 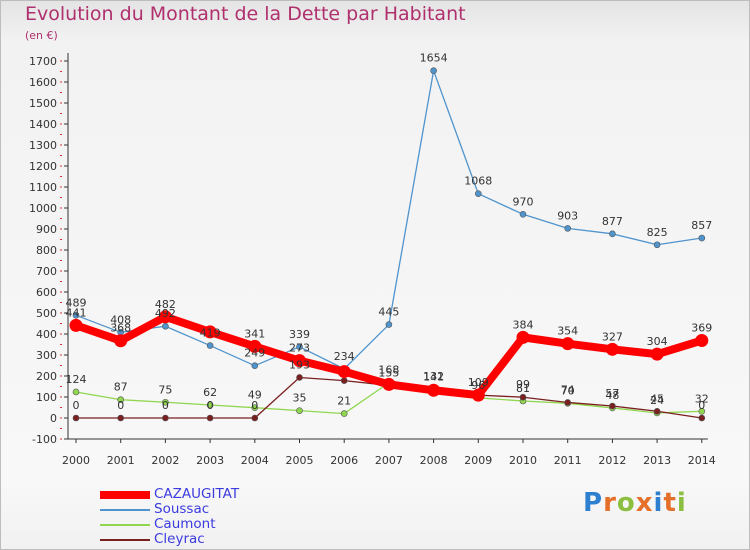 I want to click on logo-letter: t, so click(x=670, y=503).